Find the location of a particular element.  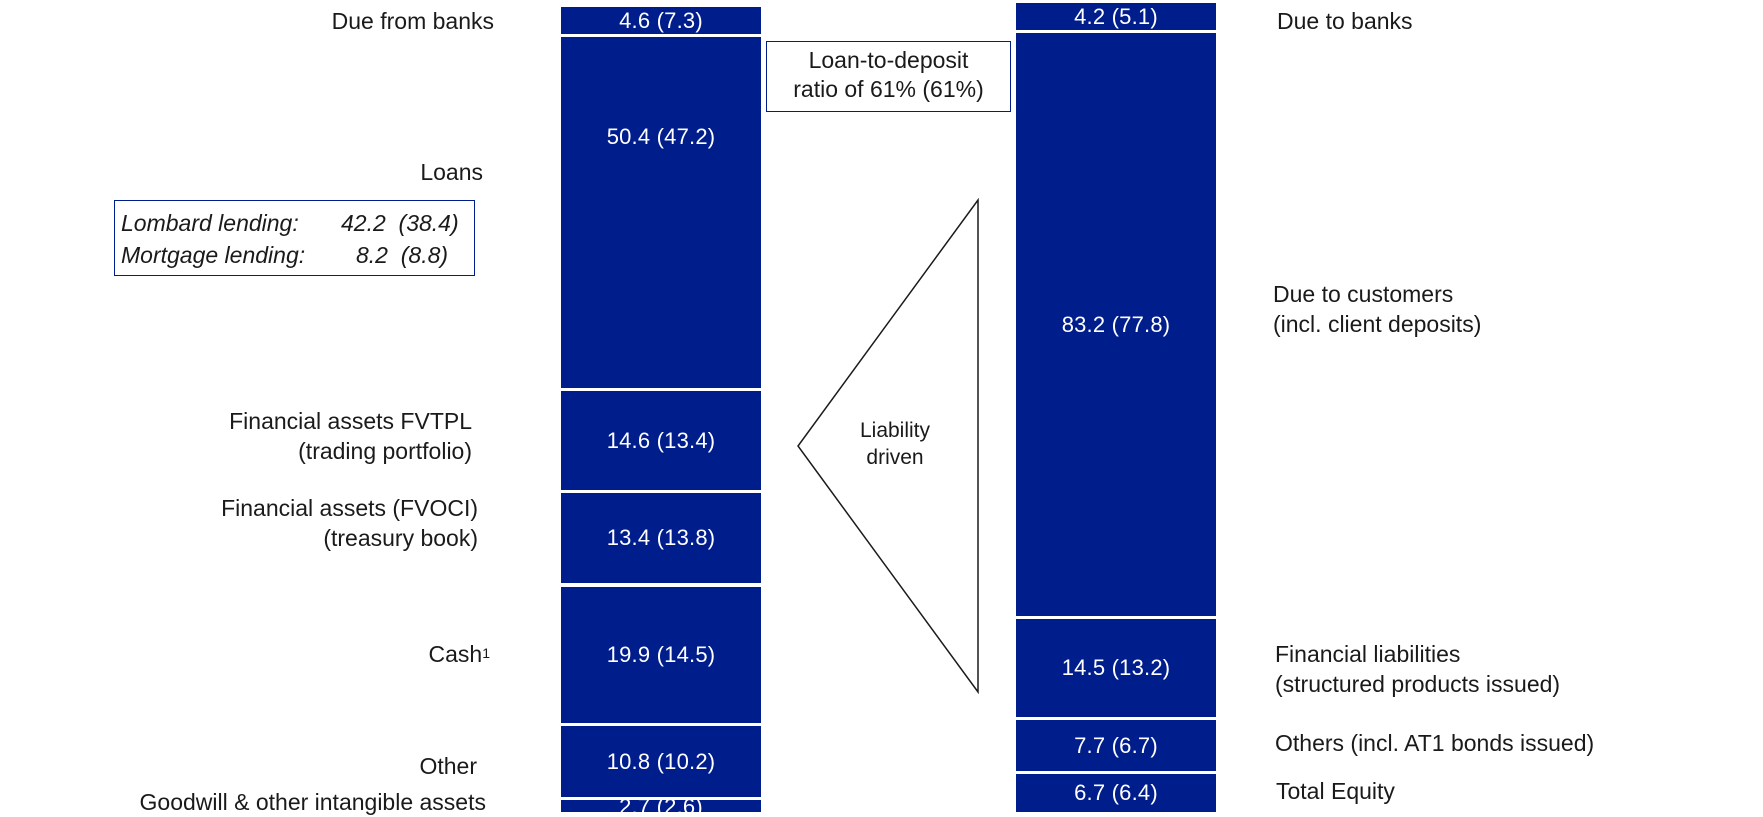

liability-driven-triangle is located at coordinates (888, 446).